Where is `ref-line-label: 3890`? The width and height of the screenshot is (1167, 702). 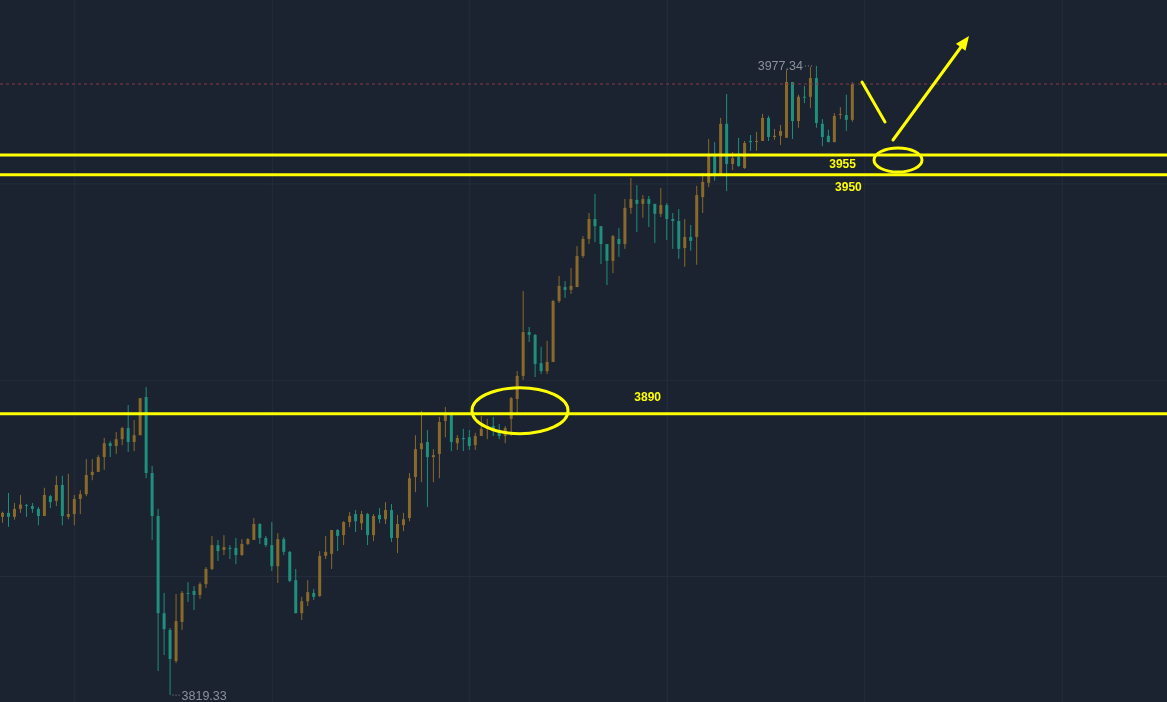
ref-line-label: 3890 is located at coordinates (648, 397).